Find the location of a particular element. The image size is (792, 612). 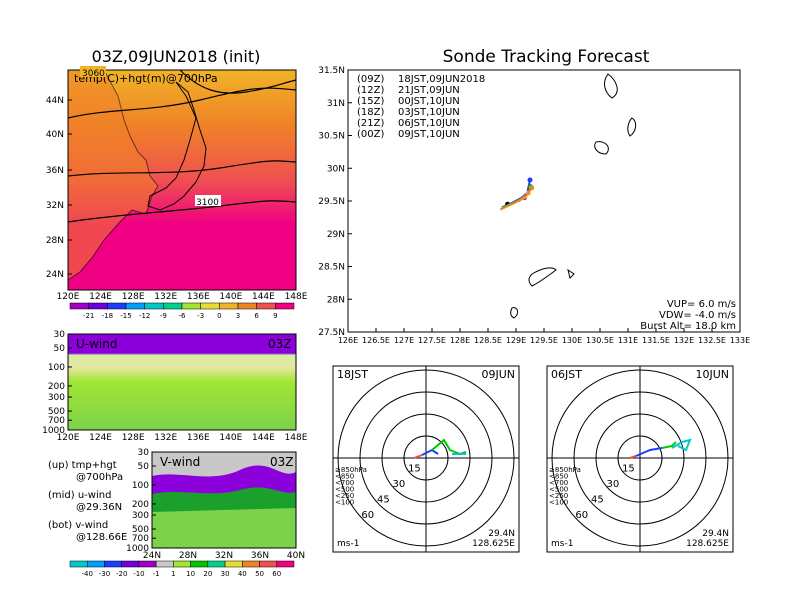

lon-tick-label: 120E is located at coordinates (68, 297).